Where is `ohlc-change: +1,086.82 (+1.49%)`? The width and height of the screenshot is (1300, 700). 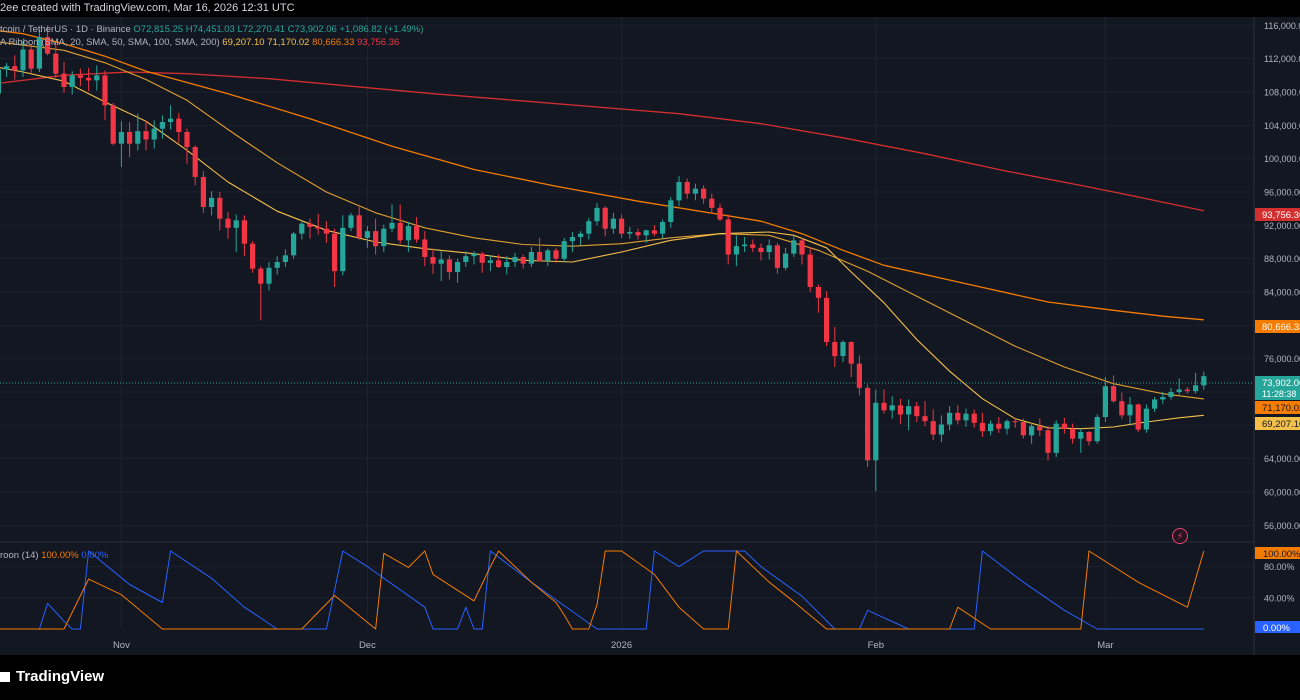
ohlc-change: +1,086.82 (+1.49%) is located at coordinates (381, 29).